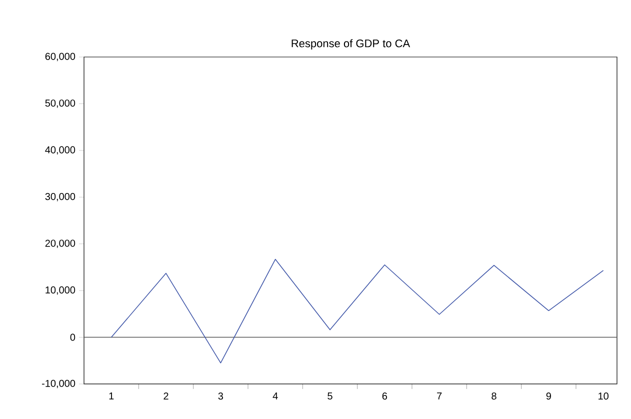  What do you see at coordinates (61, 290) in the screenshot?
I see `y-tick-label: 10,000` at bounding box center [61, 290].